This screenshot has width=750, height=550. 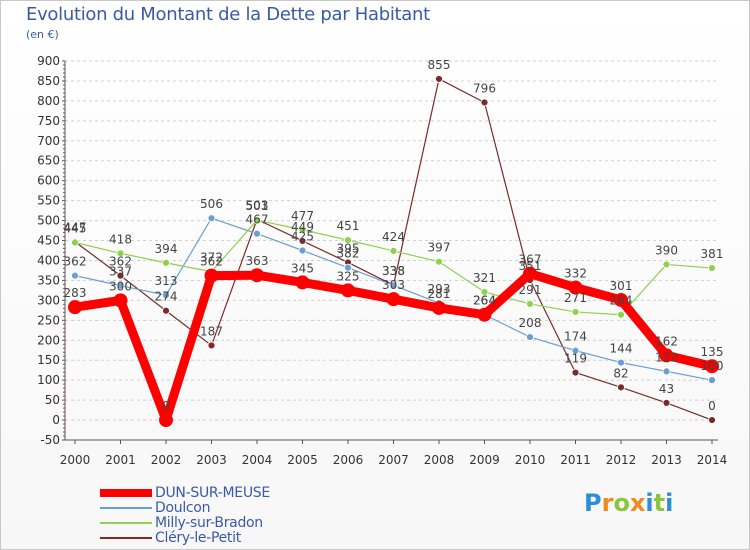 I want to click on data-label: 796, so click(x=484, y=88).